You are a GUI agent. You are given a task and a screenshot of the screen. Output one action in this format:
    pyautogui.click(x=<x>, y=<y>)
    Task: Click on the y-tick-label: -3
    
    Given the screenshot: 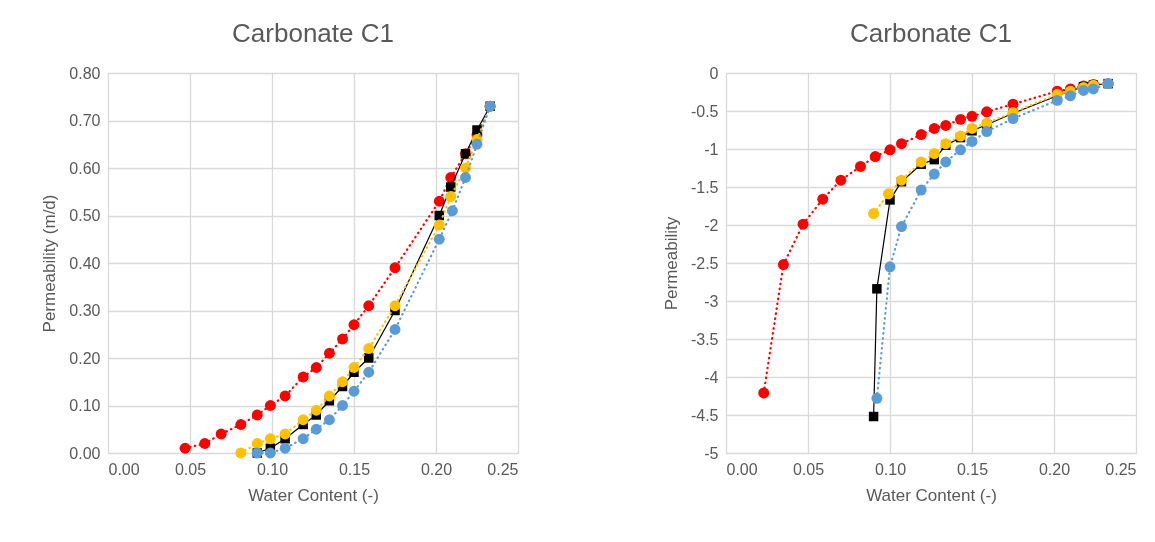 What is the action you would take?
    pyautogui.click(x=711, y=301)
    